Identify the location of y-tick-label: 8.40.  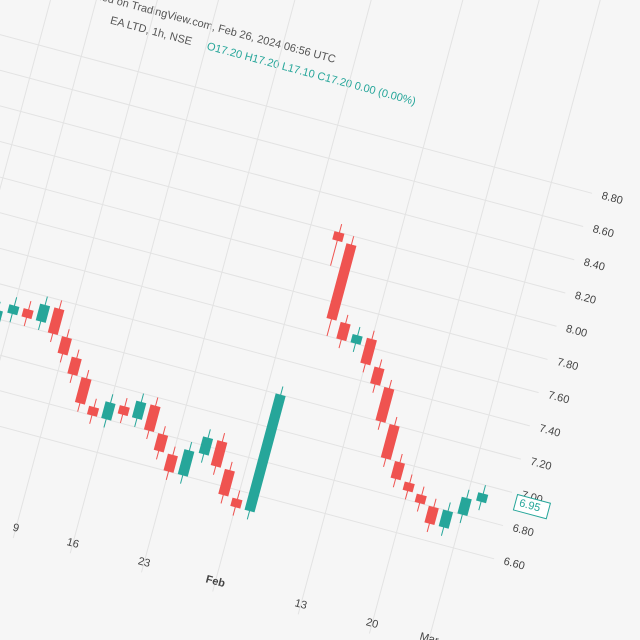
(594, 264).